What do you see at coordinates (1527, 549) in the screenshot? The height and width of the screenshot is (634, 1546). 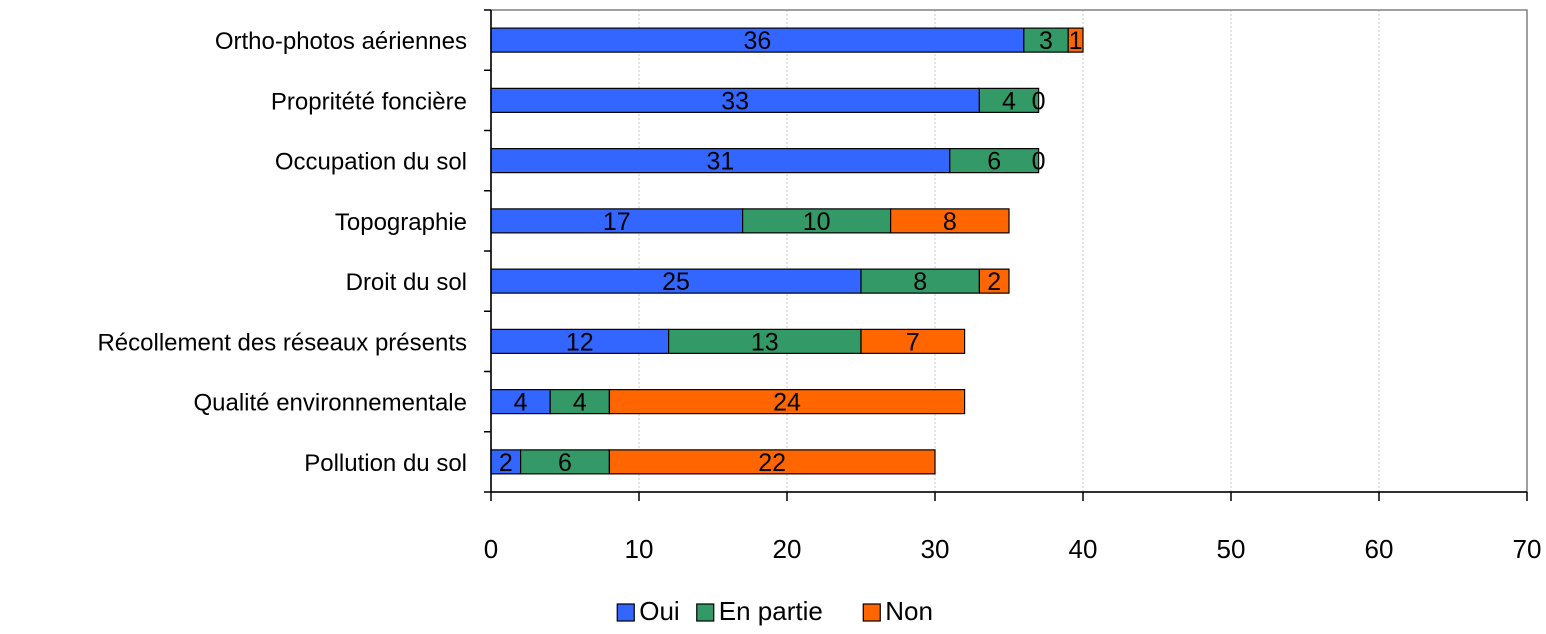 I see `x-tick-label: 70` at bounding box center [1527, 549].